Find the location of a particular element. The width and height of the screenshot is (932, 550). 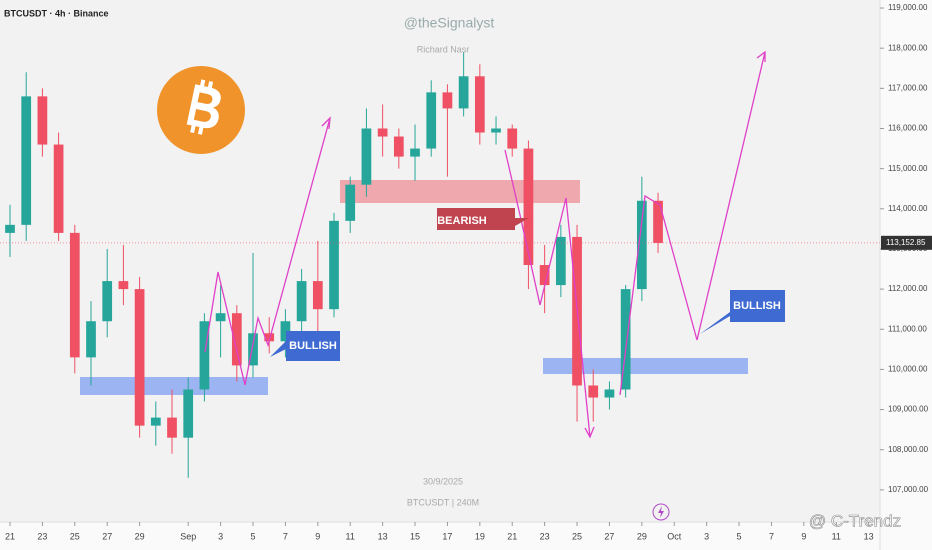

time-axis-bg is located at coordinates (440, 536).